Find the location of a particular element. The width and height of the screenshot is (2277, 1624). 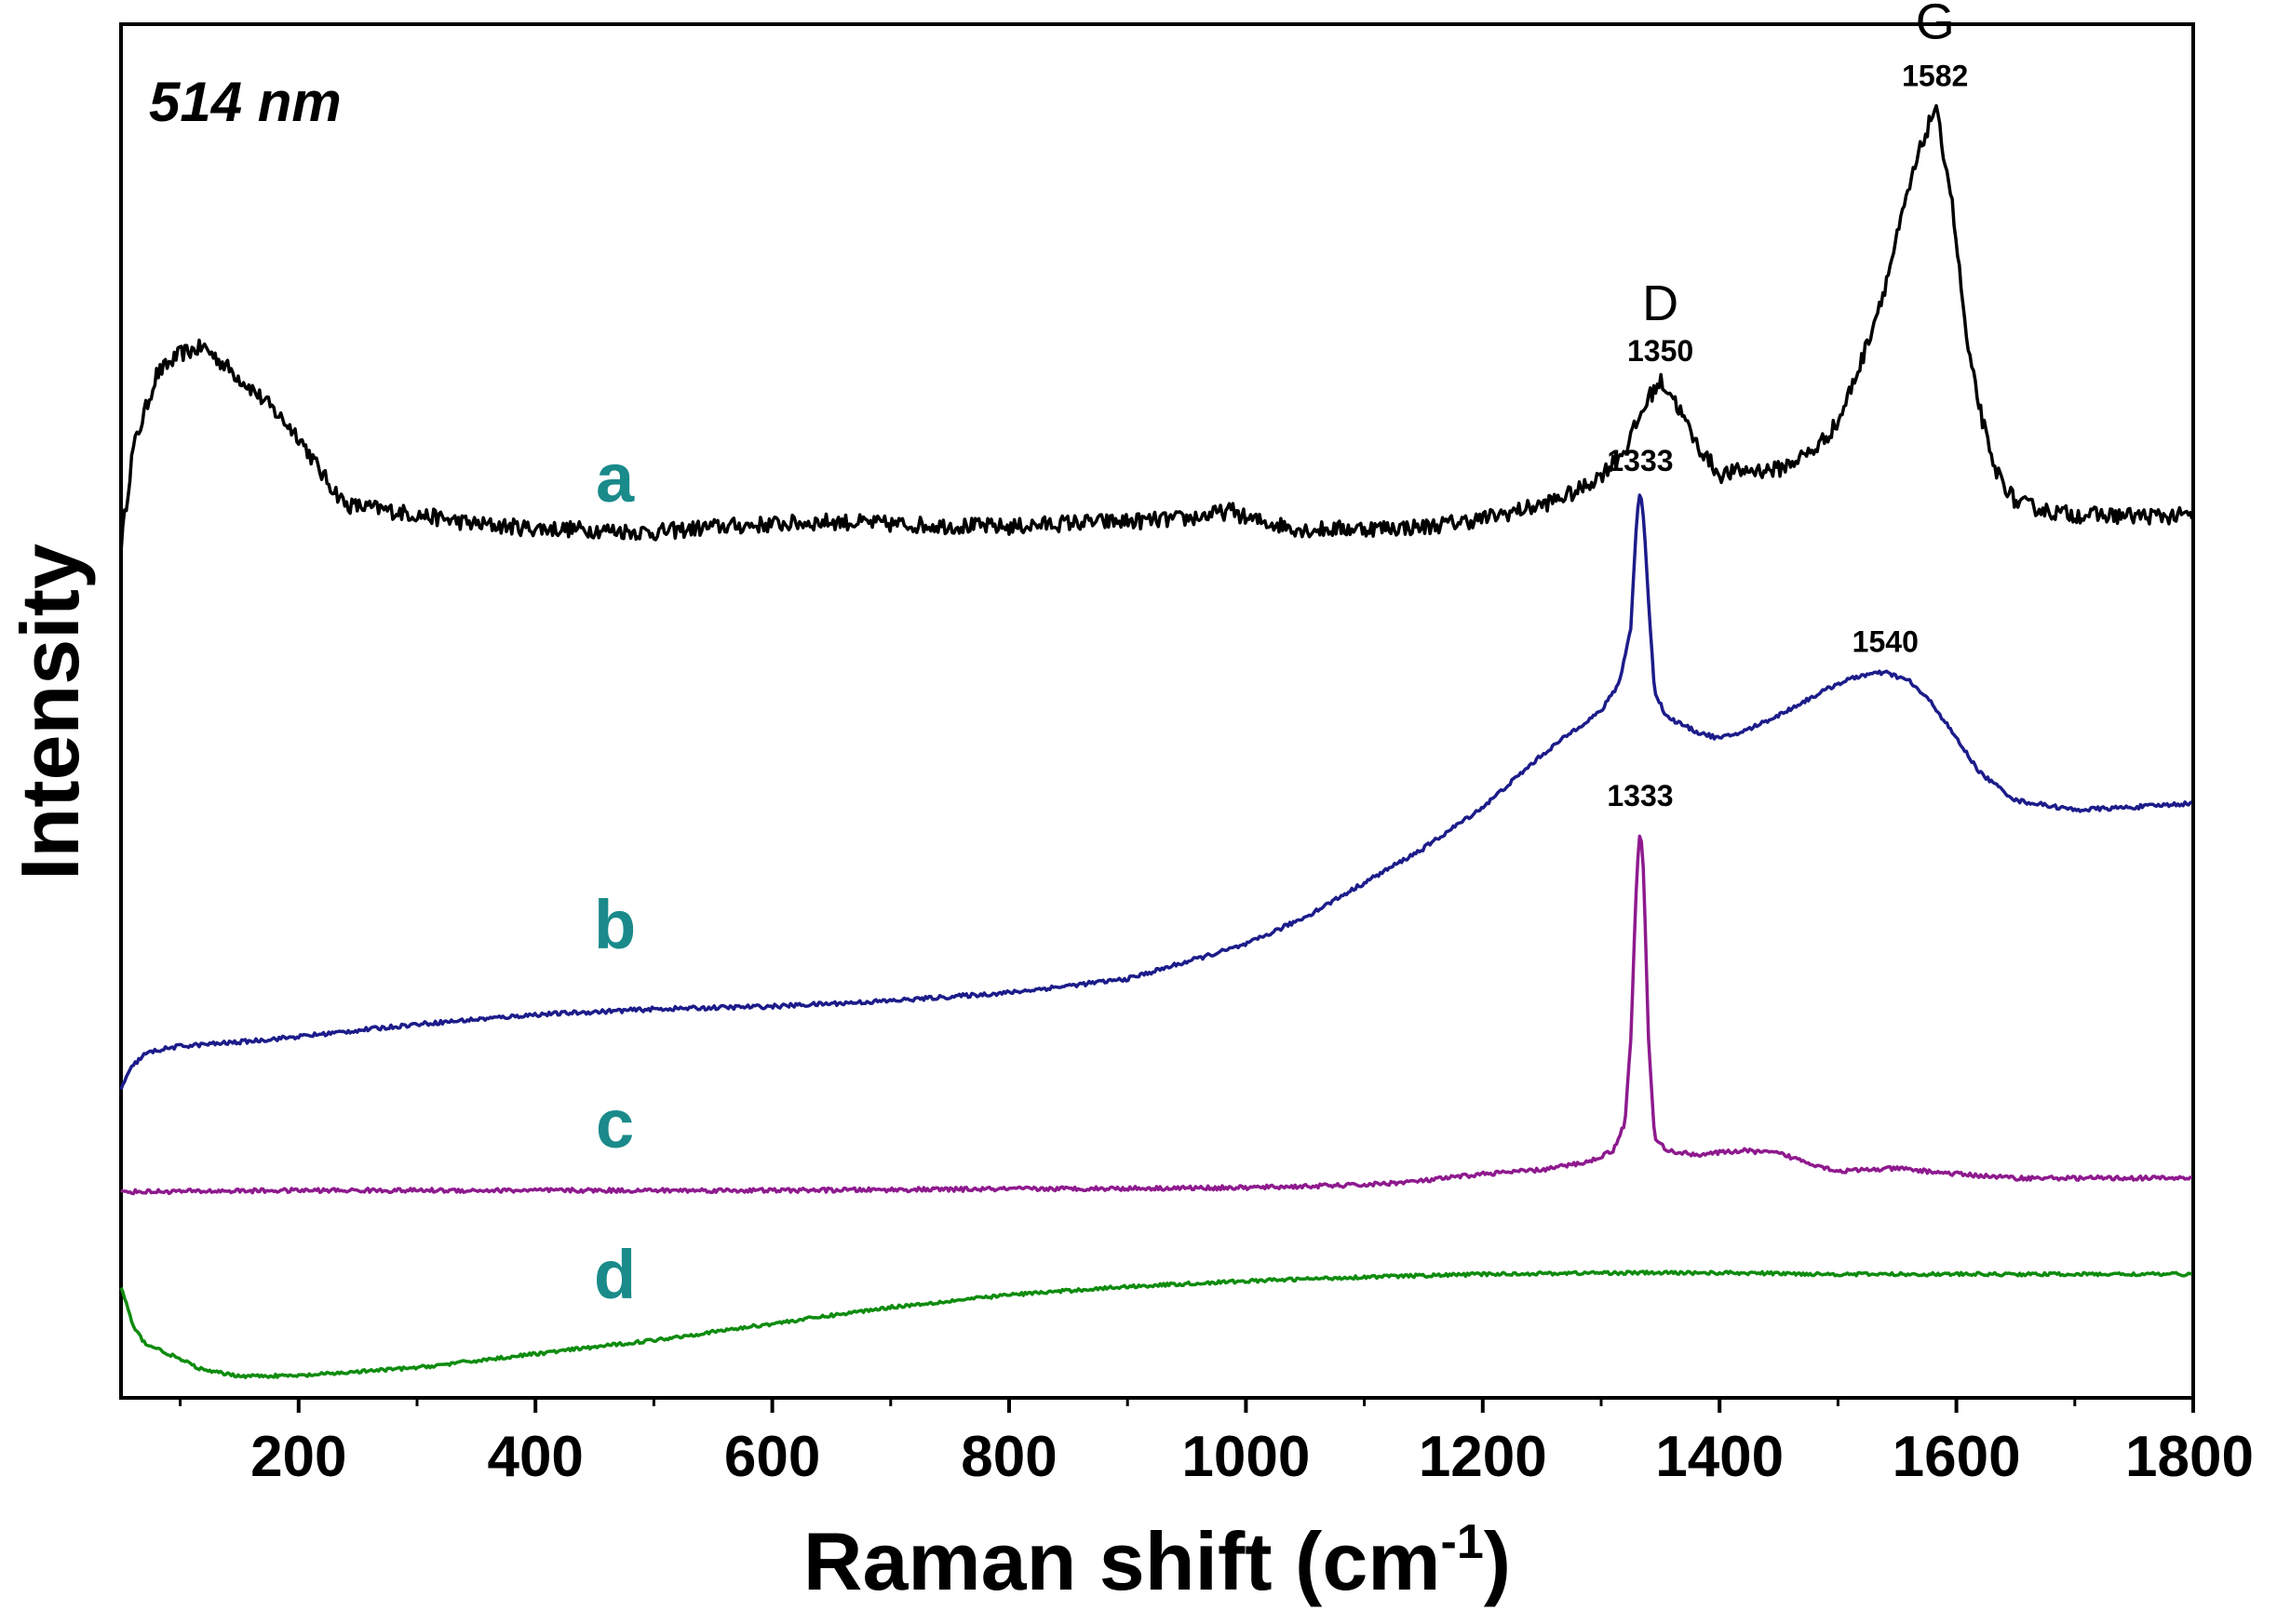

peak-label: 1582 is located at coordinates (1935, 76).